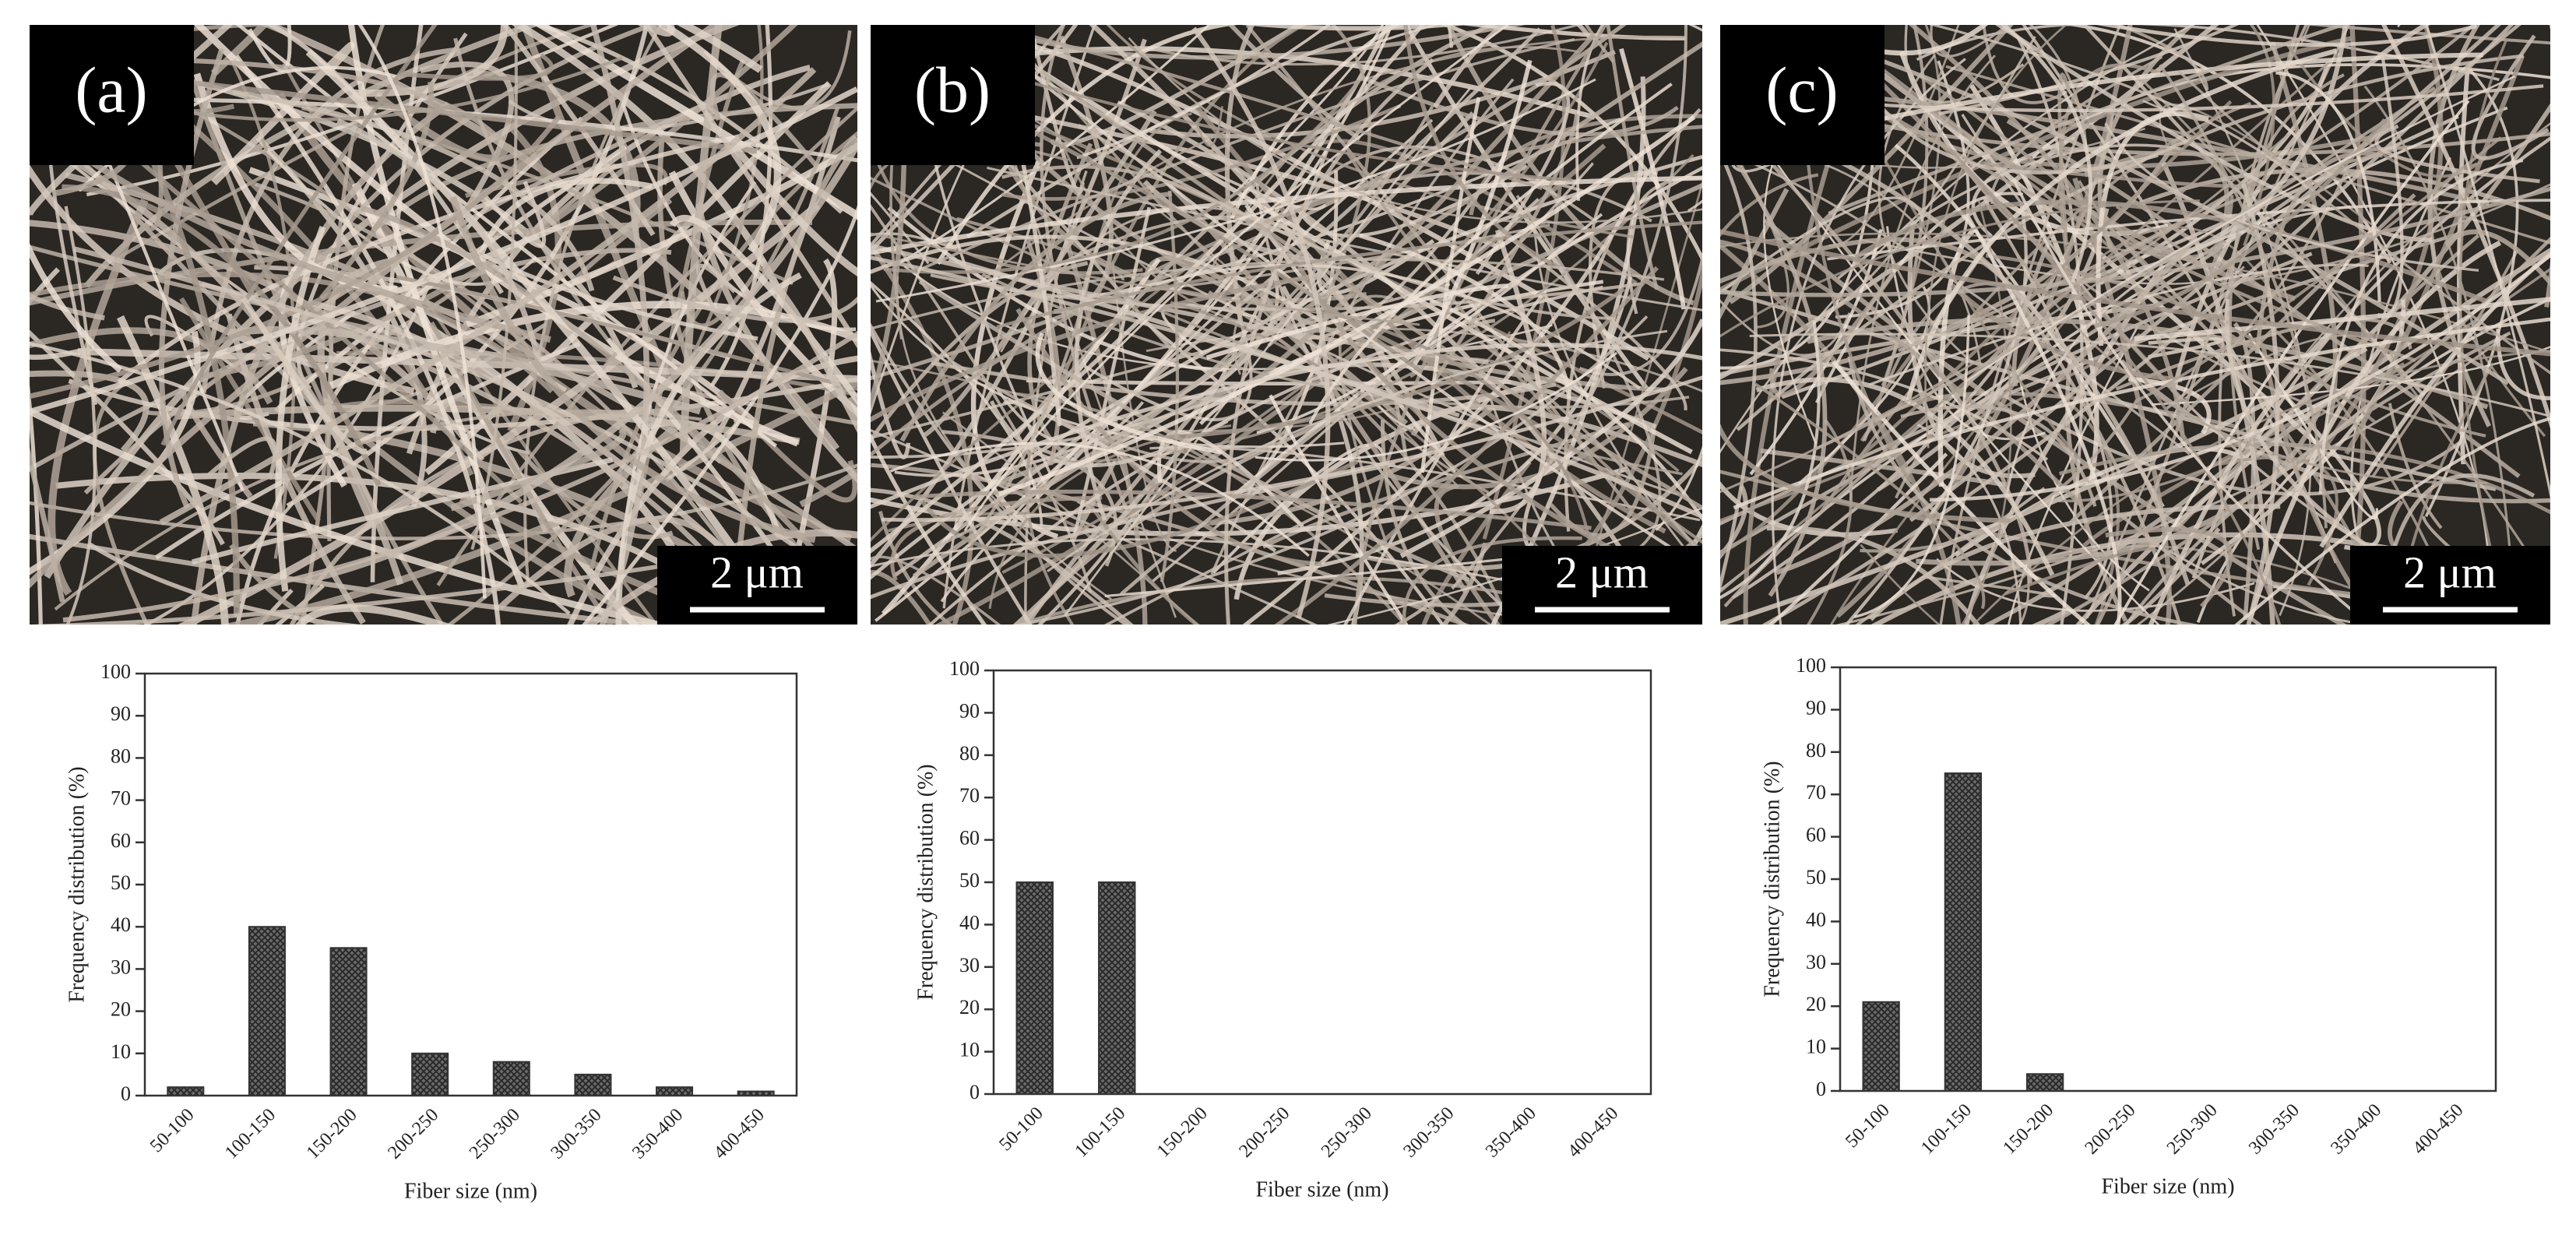 The image size is (2576, 1242). Describe the element at coordinates (2450, 572) in the screenshot. I see `scale-label: 2 μm` at that location.